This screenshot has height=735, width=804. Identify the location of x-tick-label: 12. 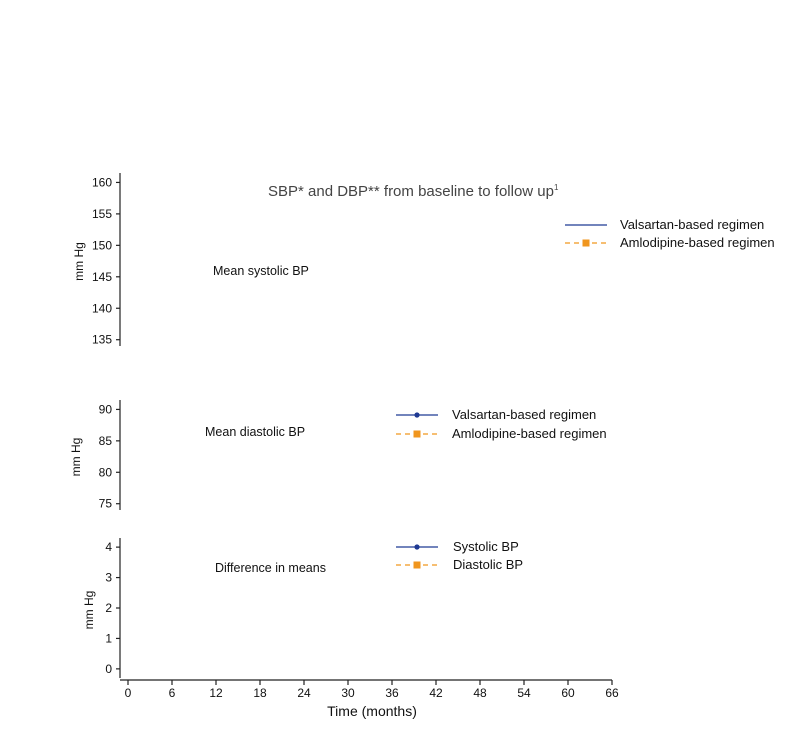
(216, 693).